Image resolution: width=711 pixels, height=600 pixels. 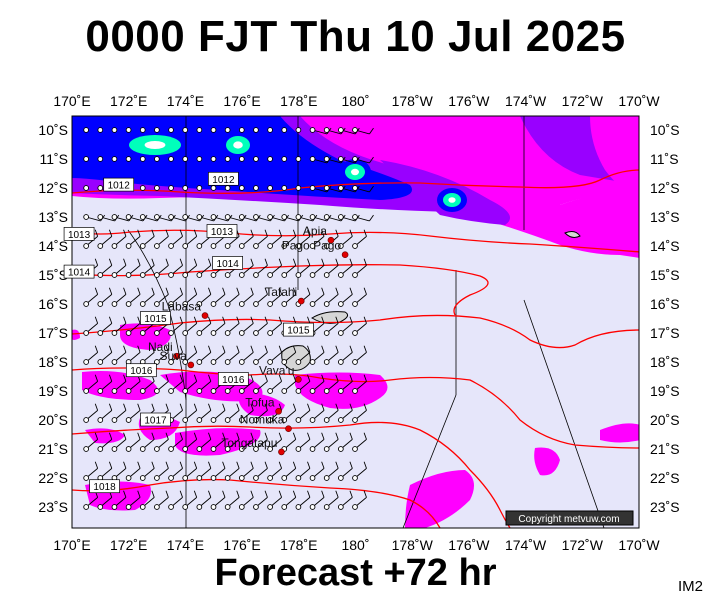 I want to click on lon-label-bottom: 174˚E, so click(x=185, y=545).